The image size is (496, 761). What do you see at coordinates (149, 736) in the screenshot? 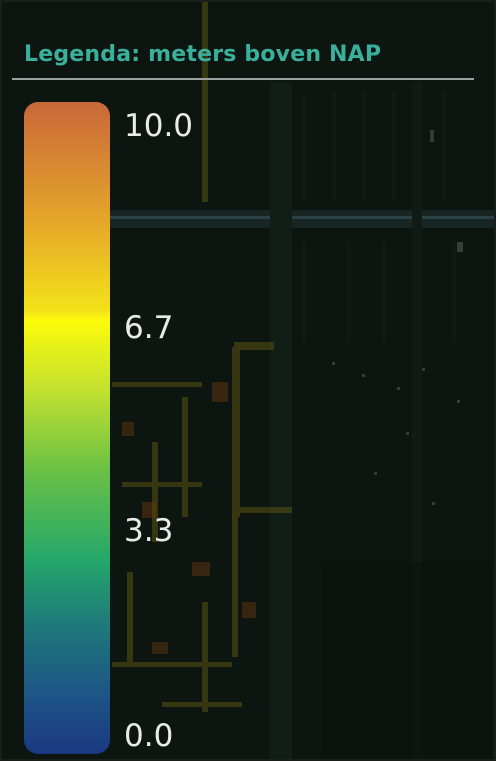
I see `colorbar-tick-label: 0.0` at bounding box center [149, 736].